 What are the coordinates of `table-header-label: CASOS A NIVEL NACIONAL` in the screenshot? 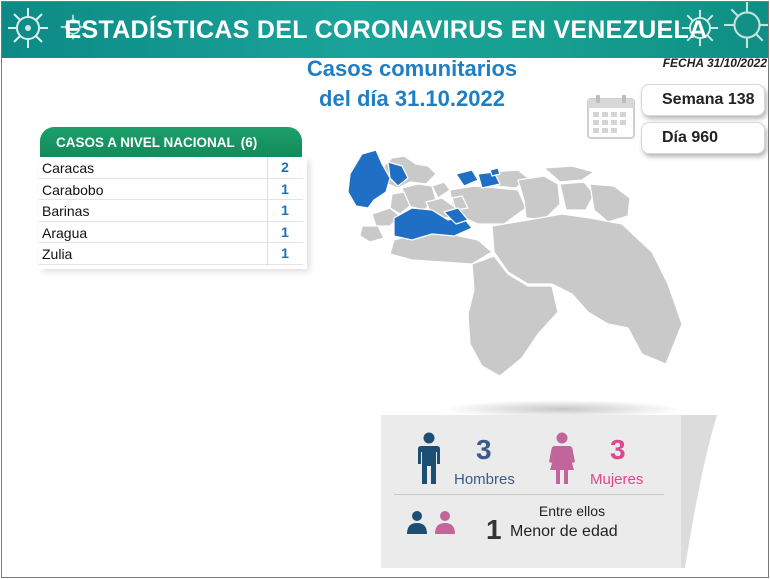 It's located at (145, 142).